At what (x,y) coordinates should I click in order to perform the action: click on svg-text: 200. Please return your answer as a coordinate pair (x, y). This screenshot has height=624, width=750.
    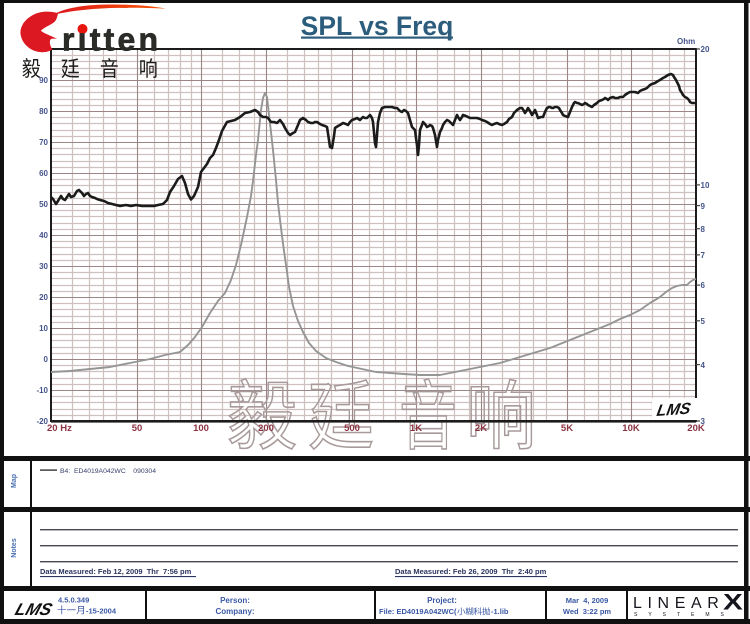
    Looking at the image, I should click on (266, 428).